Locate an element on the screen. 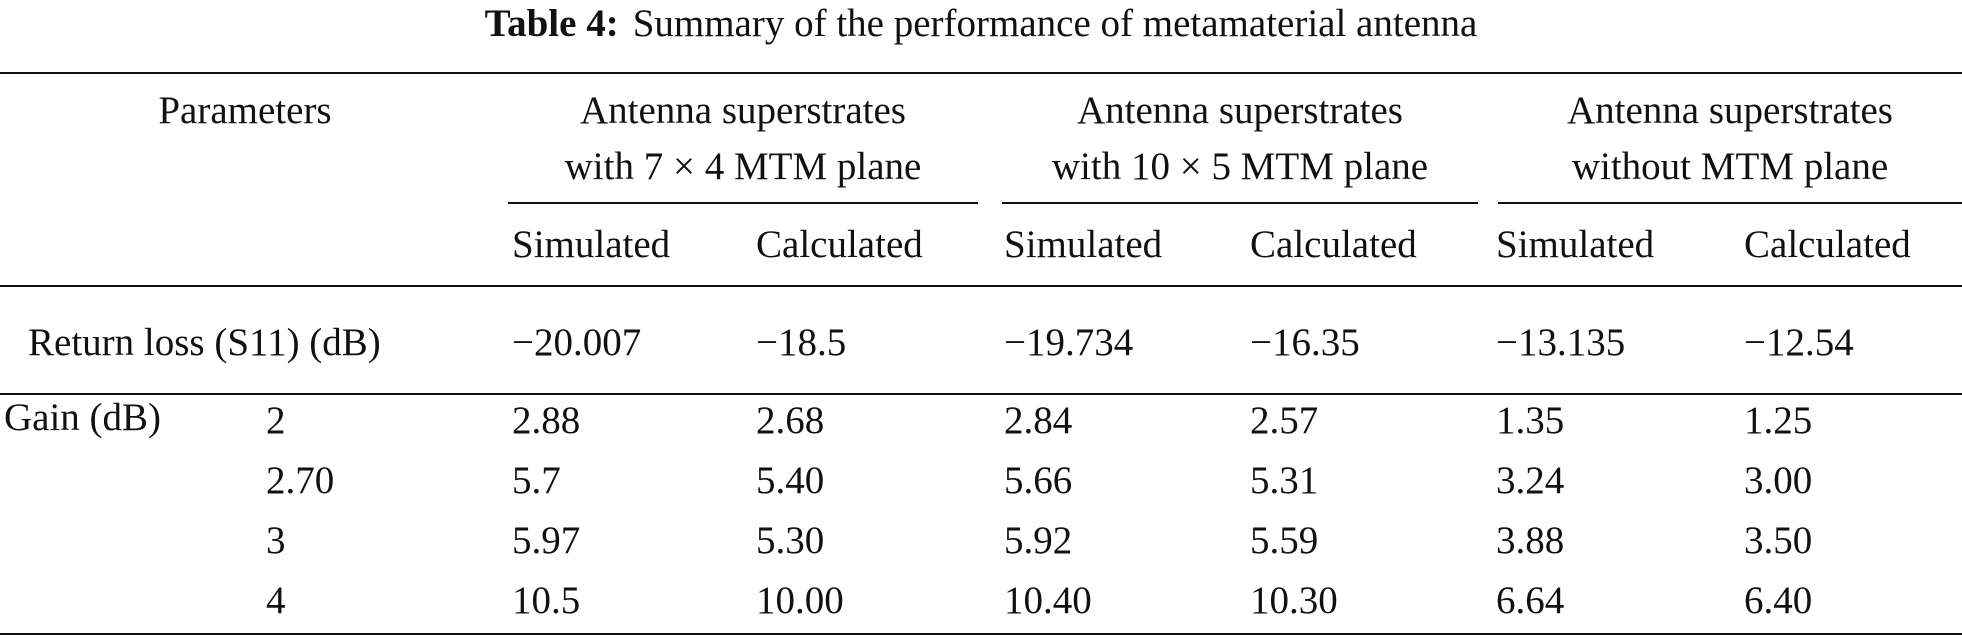 Image resolution: width=1962 pixels, height=642 pixels. gain-frequency: 4 is located at coordinates (276, 600).